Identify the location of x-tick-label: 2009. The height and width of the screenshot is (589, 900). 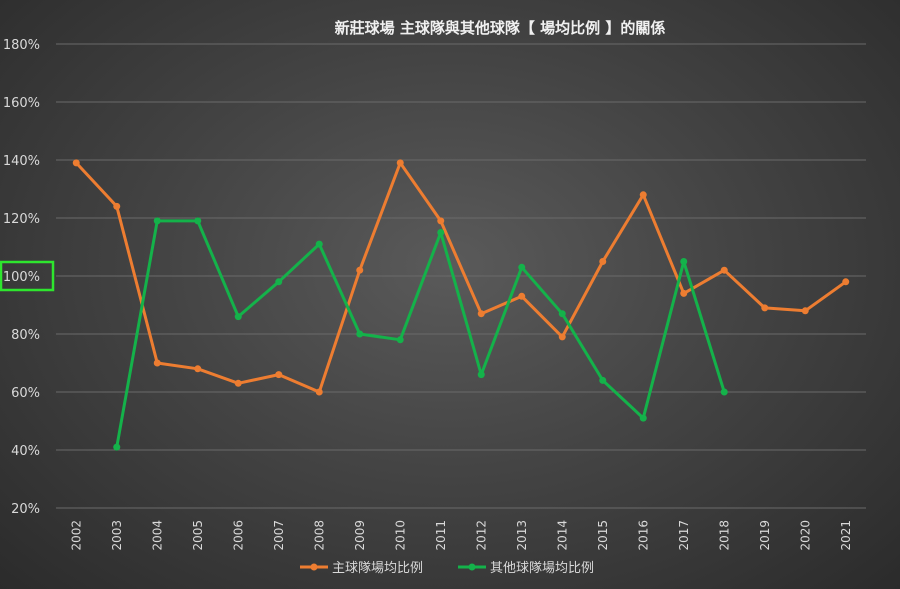
(360, 535).